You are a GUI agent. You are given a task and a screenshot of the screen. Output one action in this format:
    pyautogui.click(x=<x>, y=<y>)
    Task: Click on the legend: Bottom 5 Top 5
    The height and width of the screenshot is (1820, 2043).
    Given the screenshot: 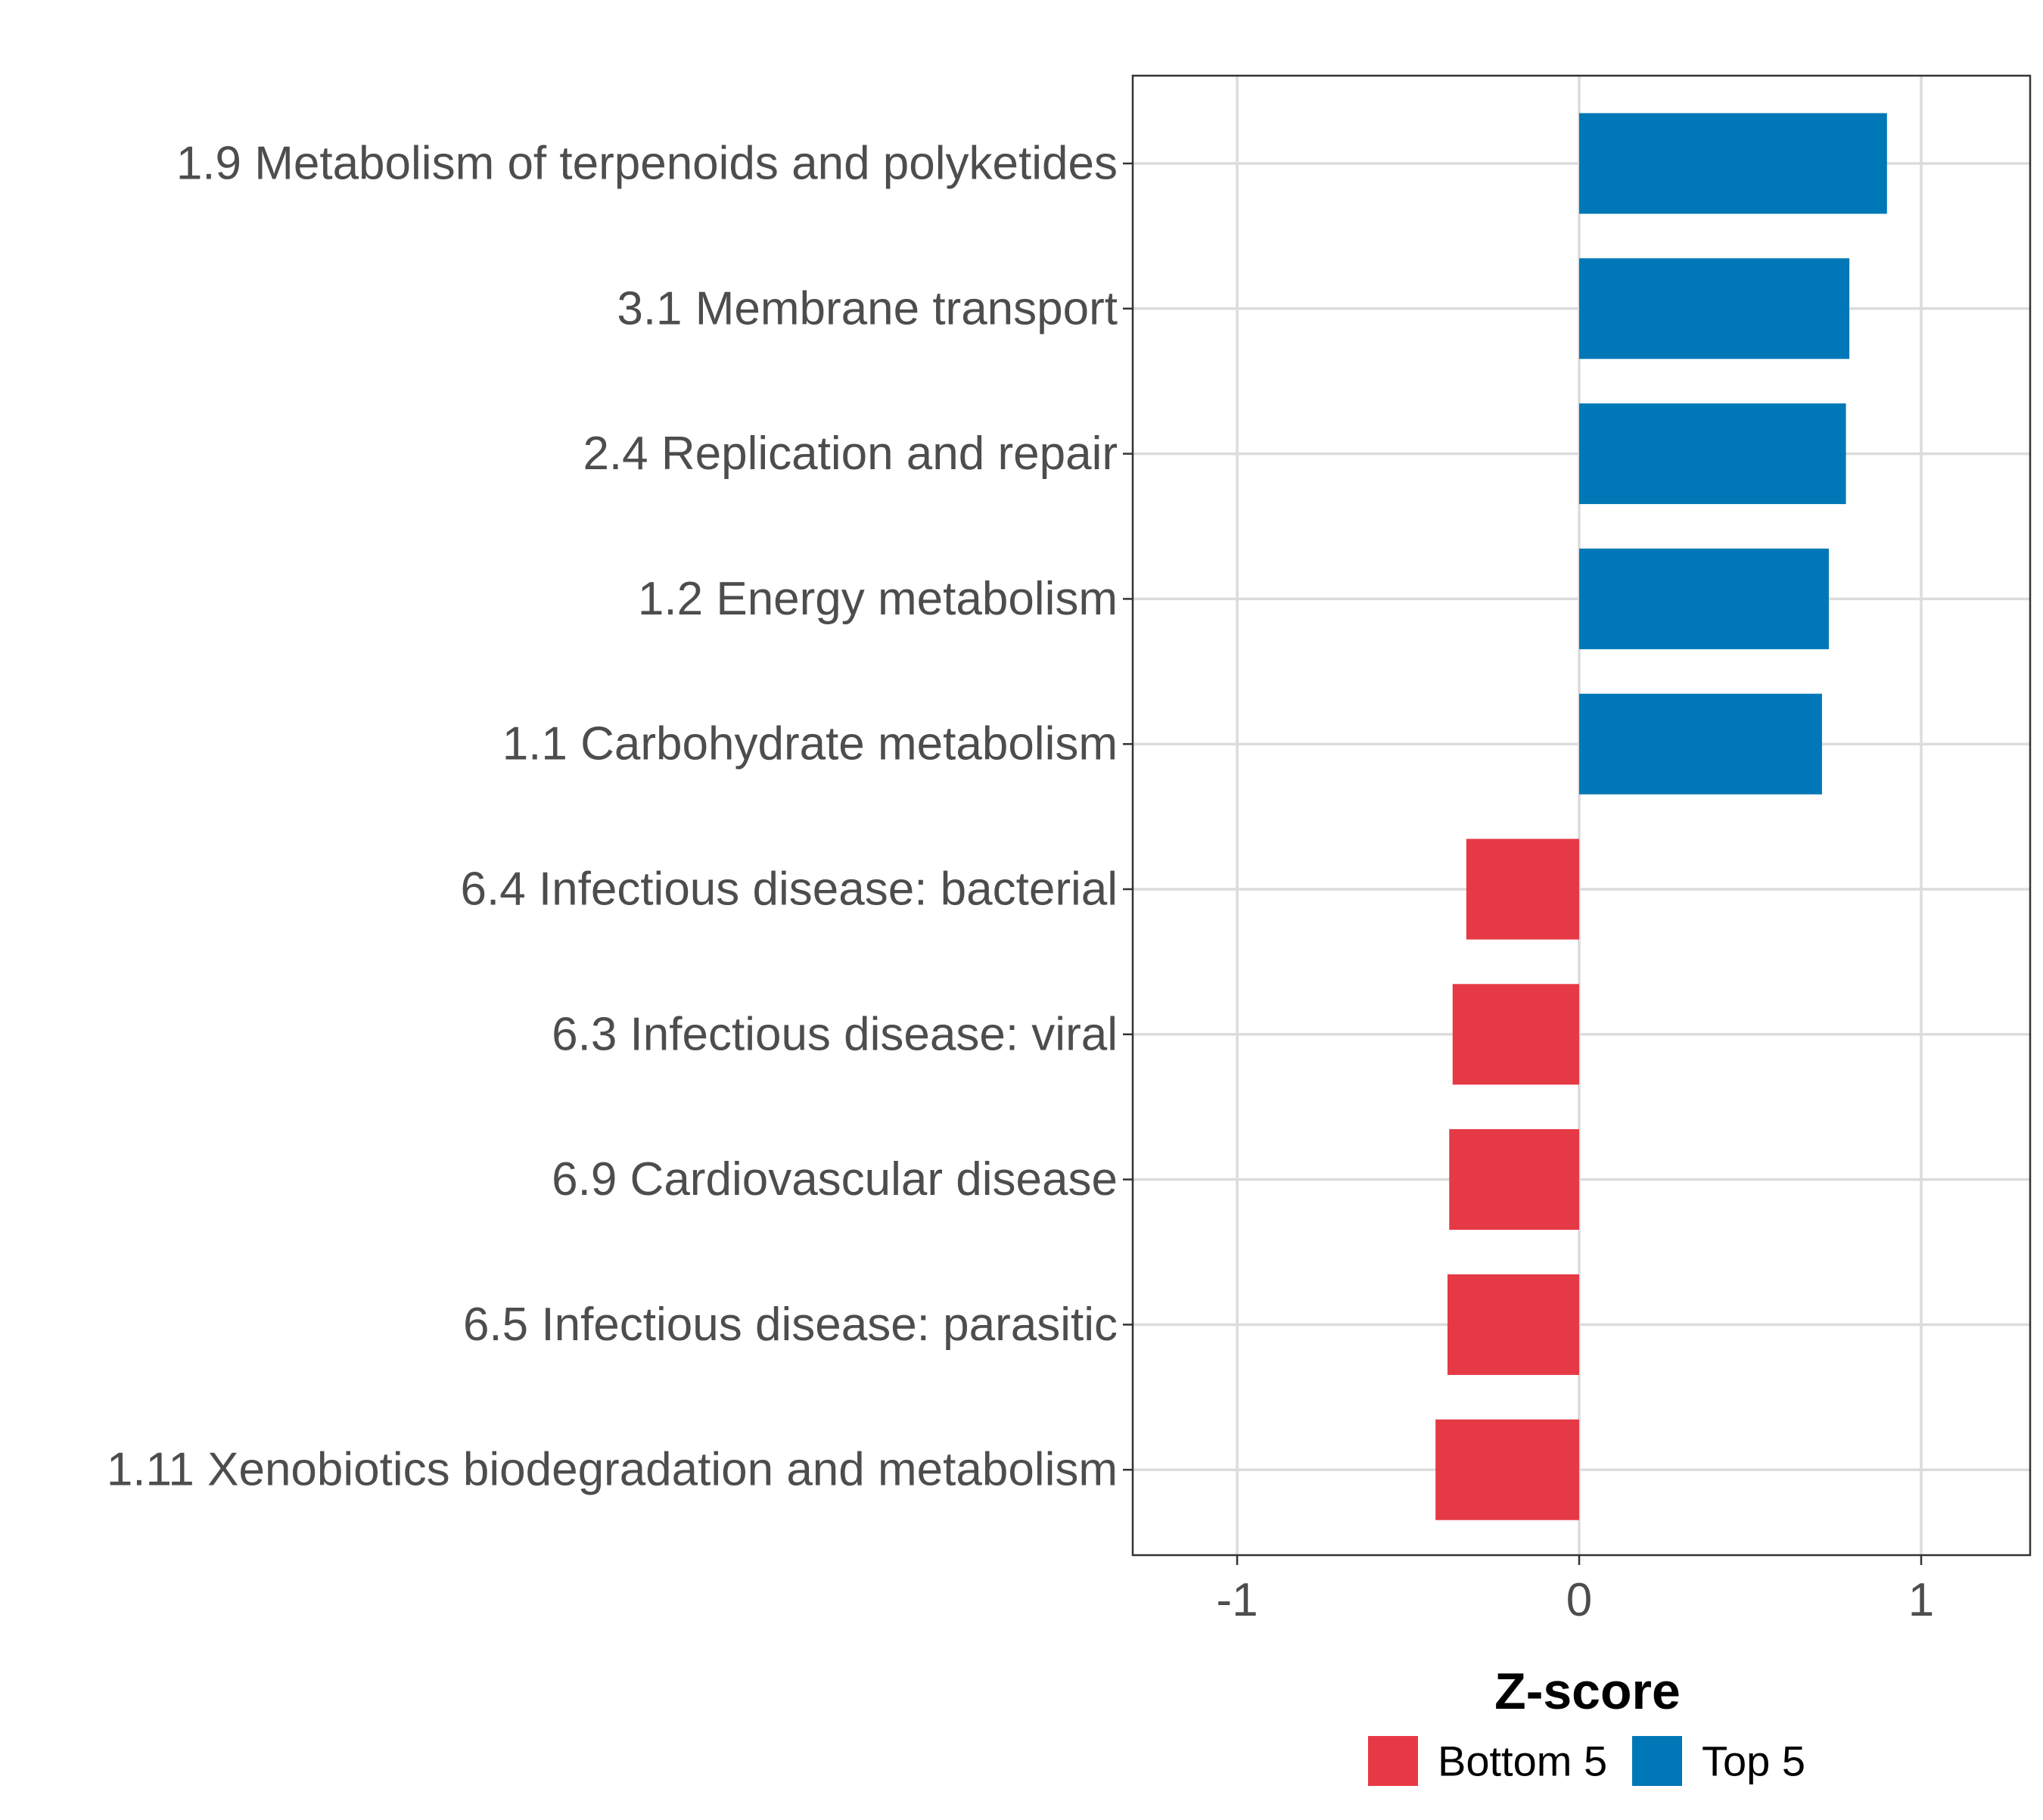 What is the action you would take?
    pyautogui.click(x=1586, y=1761)
    